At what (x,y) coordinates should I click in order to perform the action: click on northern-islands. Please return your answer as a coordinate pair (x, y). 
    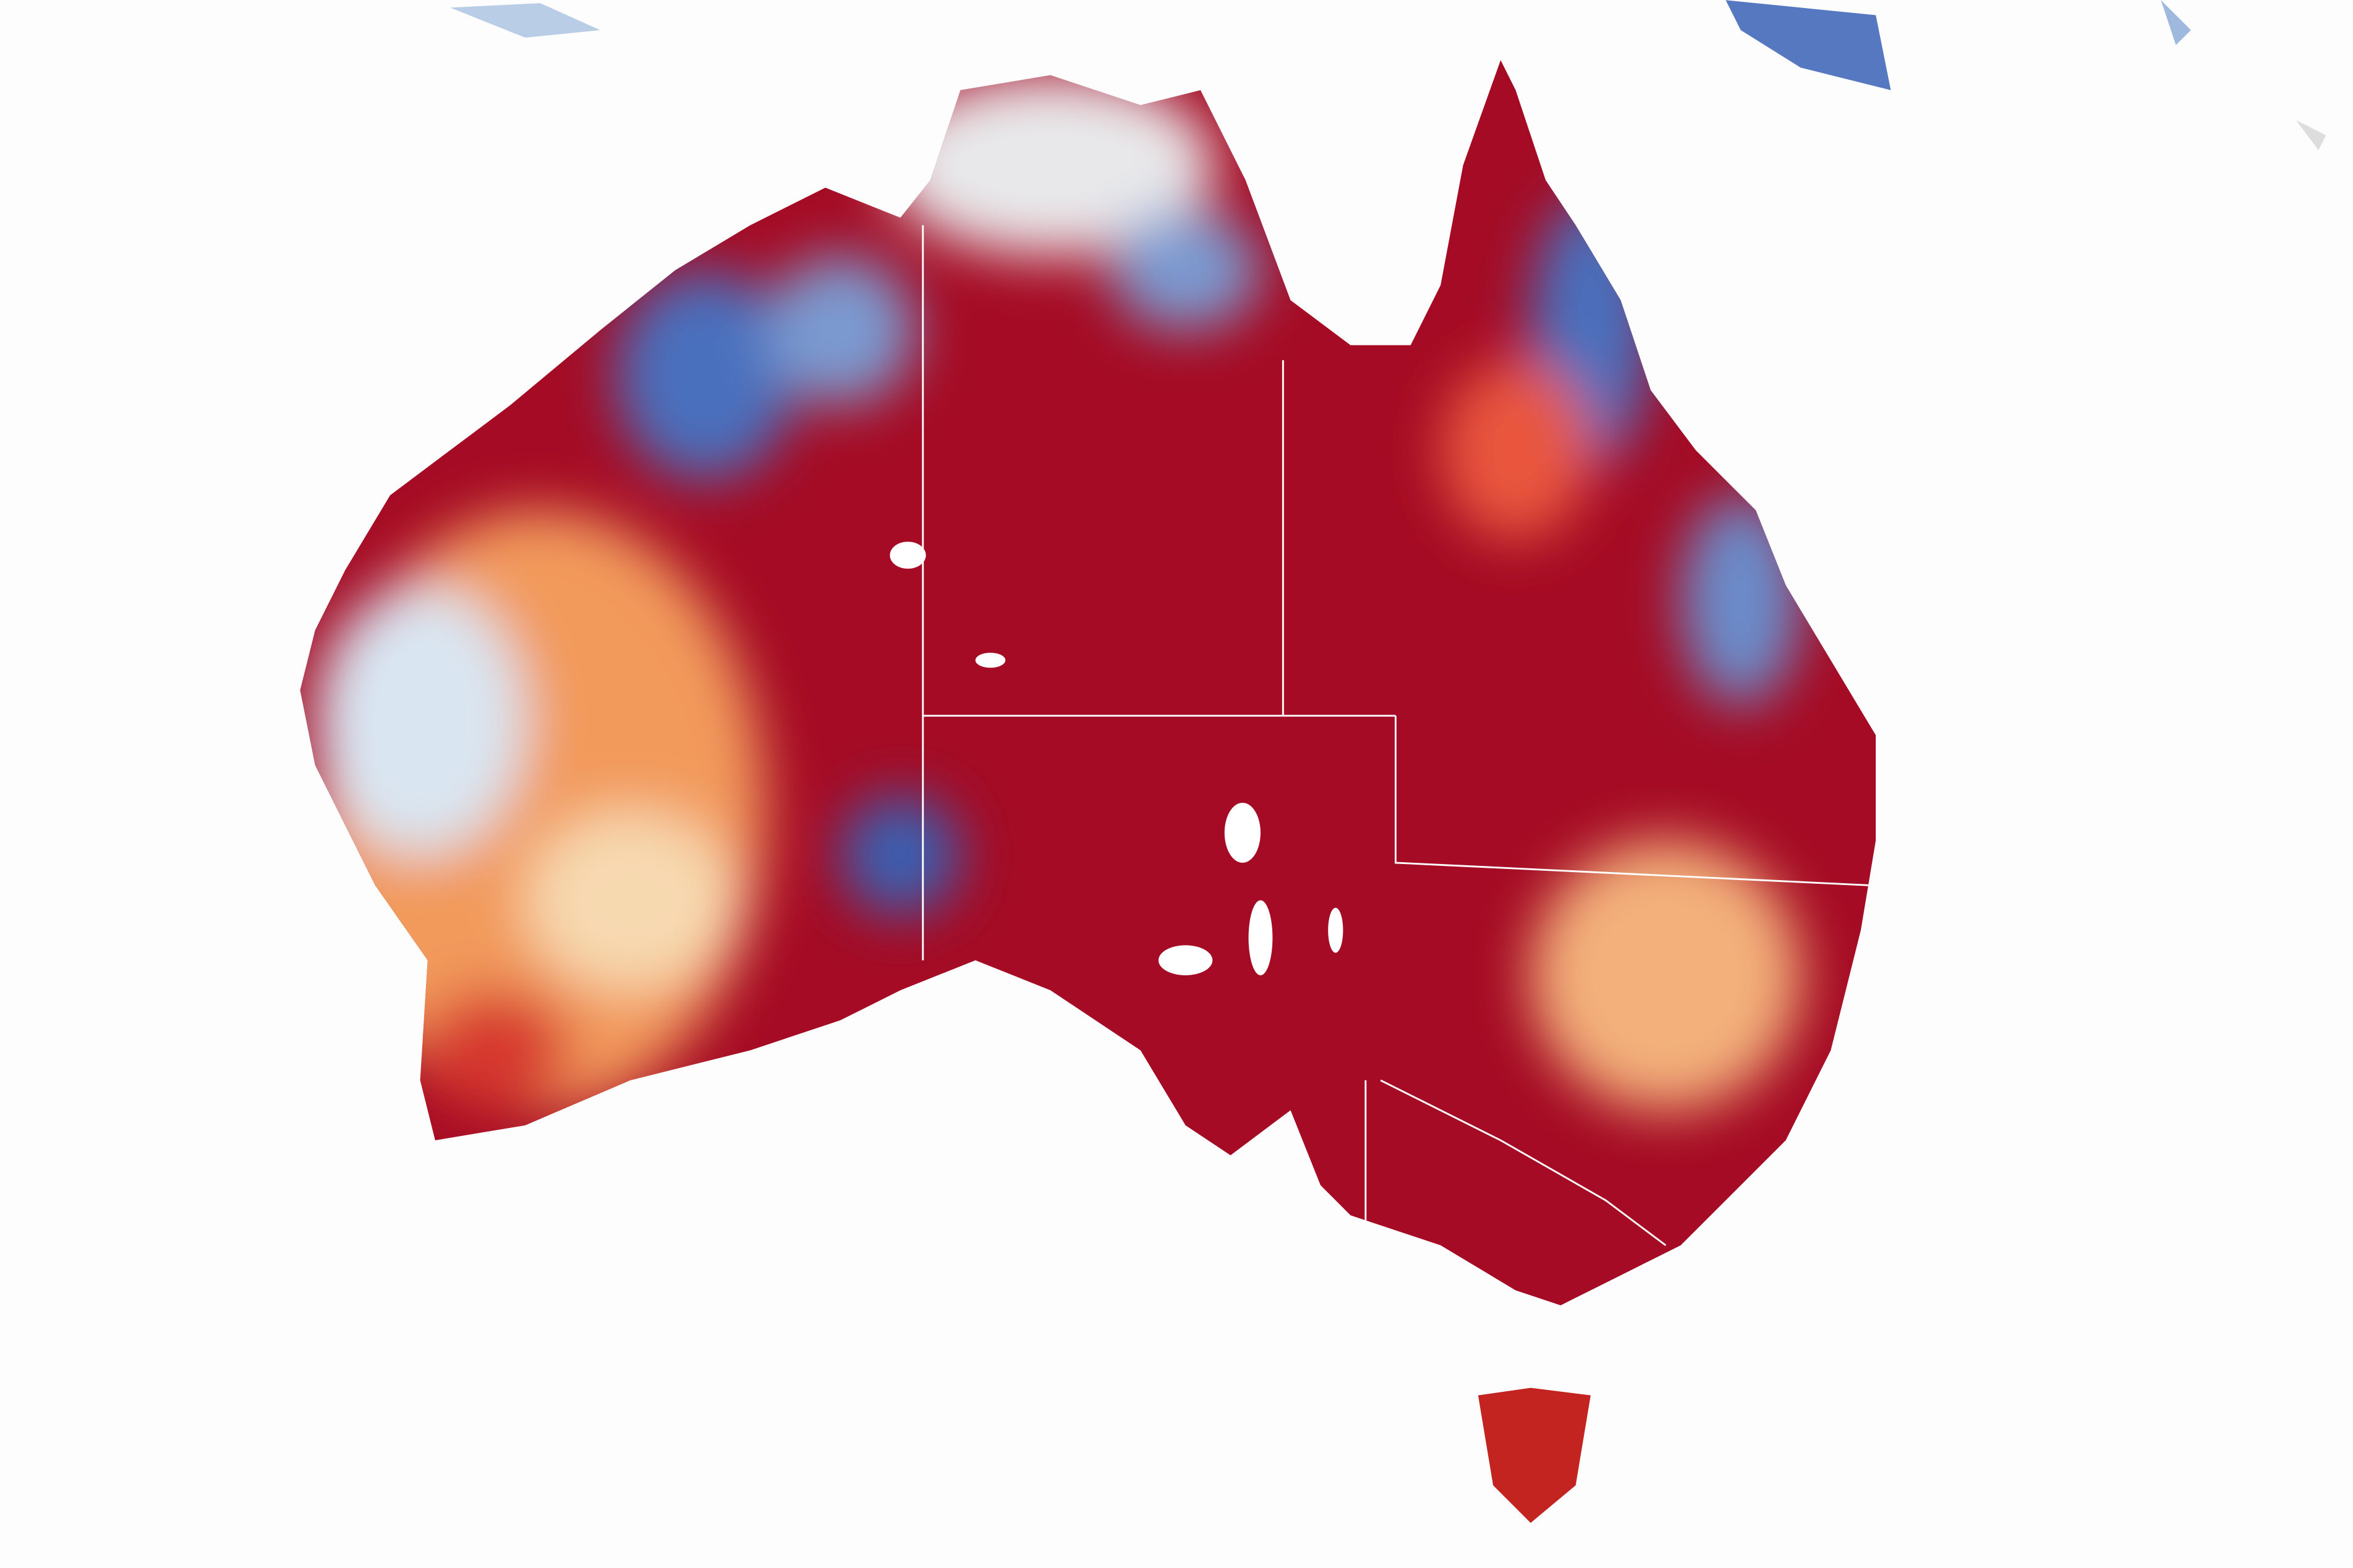
    Looking at the image, I should click on (1388, 75).